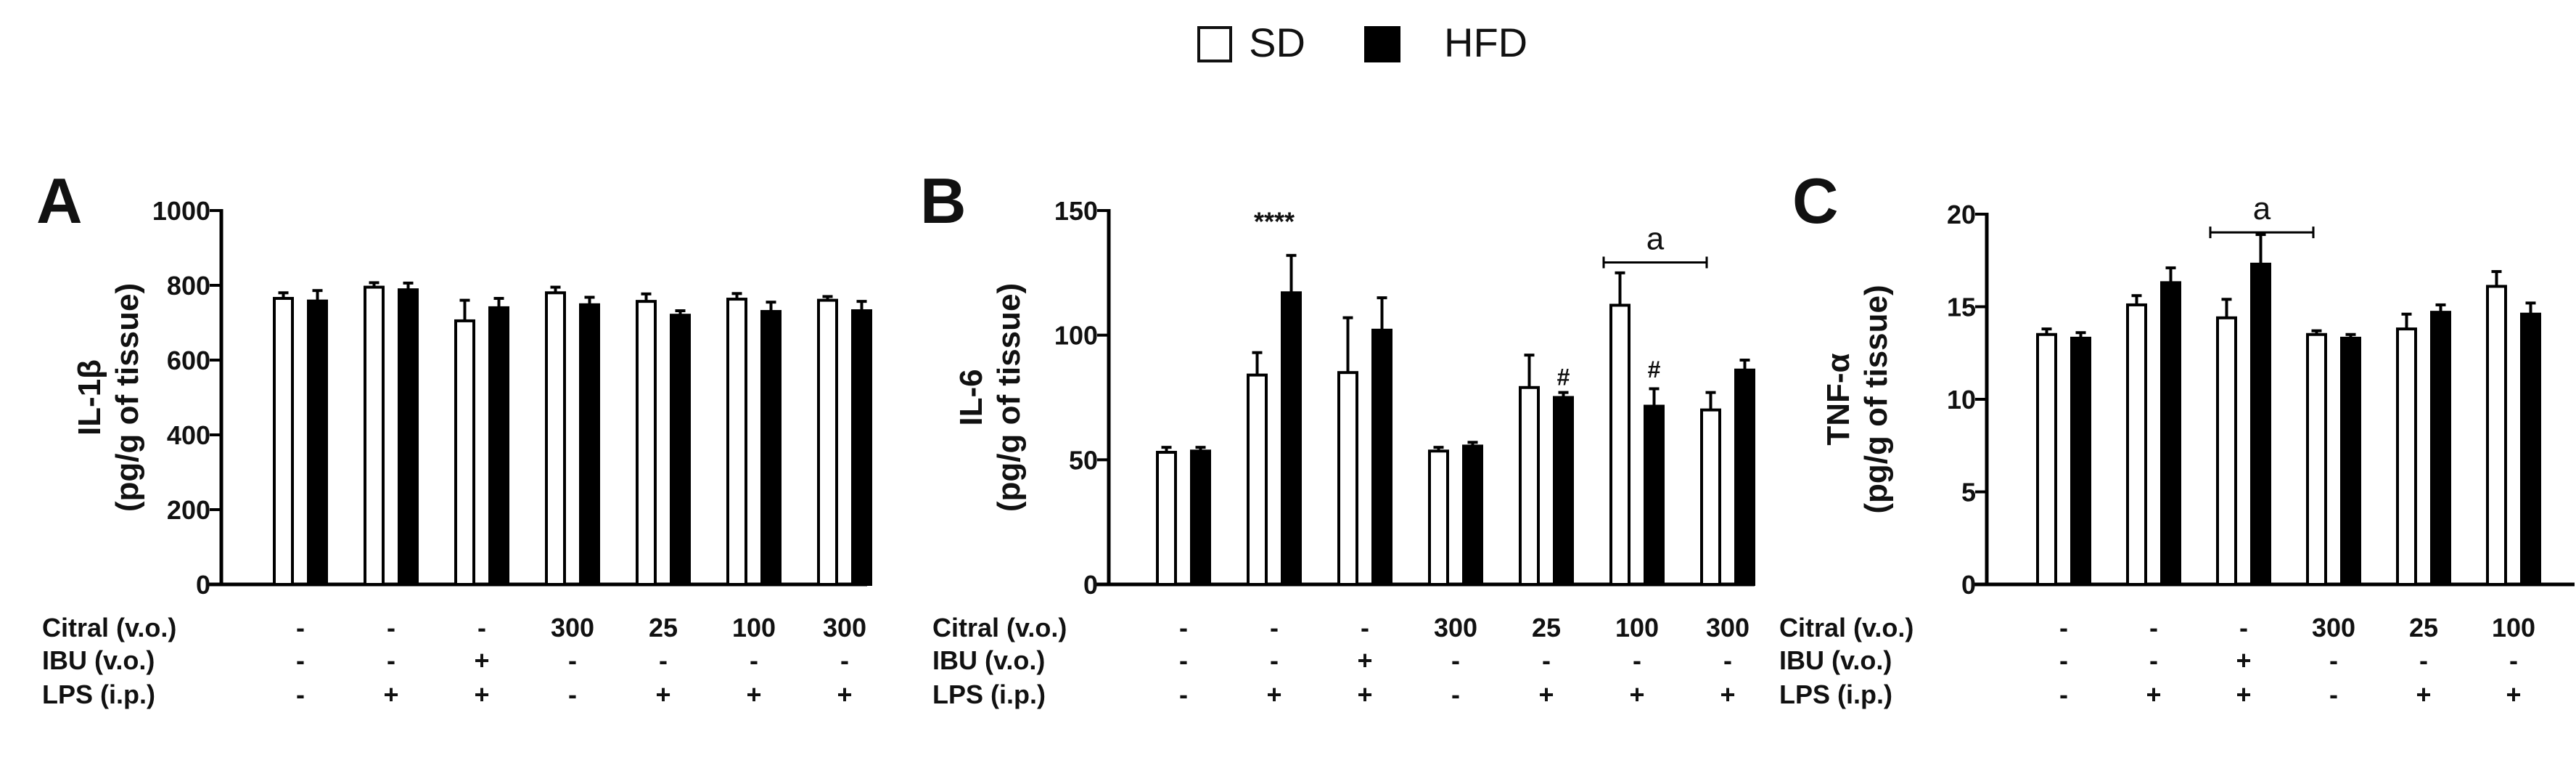 This screenshot has height=763, width=2576. I want to click on legend-hfd-swatch, so click(1382, 44).